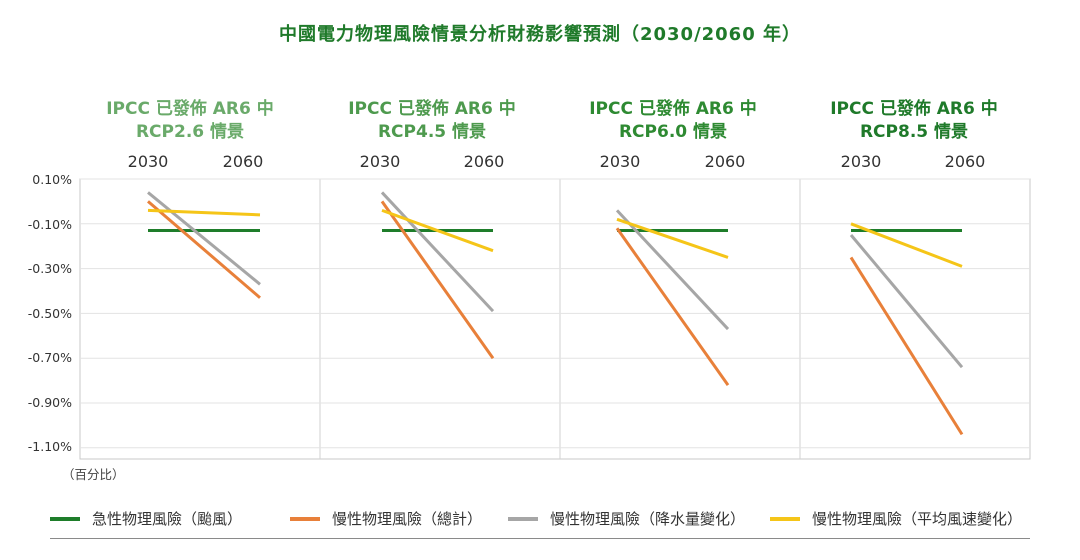  Describe the element at coordinates (52, 179) in the screenshot. I see `y-tick-label-1: 0.10%` at that location.